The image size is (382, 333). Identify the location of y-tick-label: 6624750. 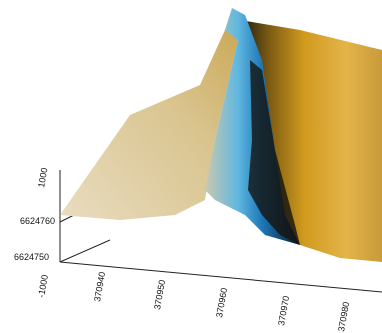
(31, 257).